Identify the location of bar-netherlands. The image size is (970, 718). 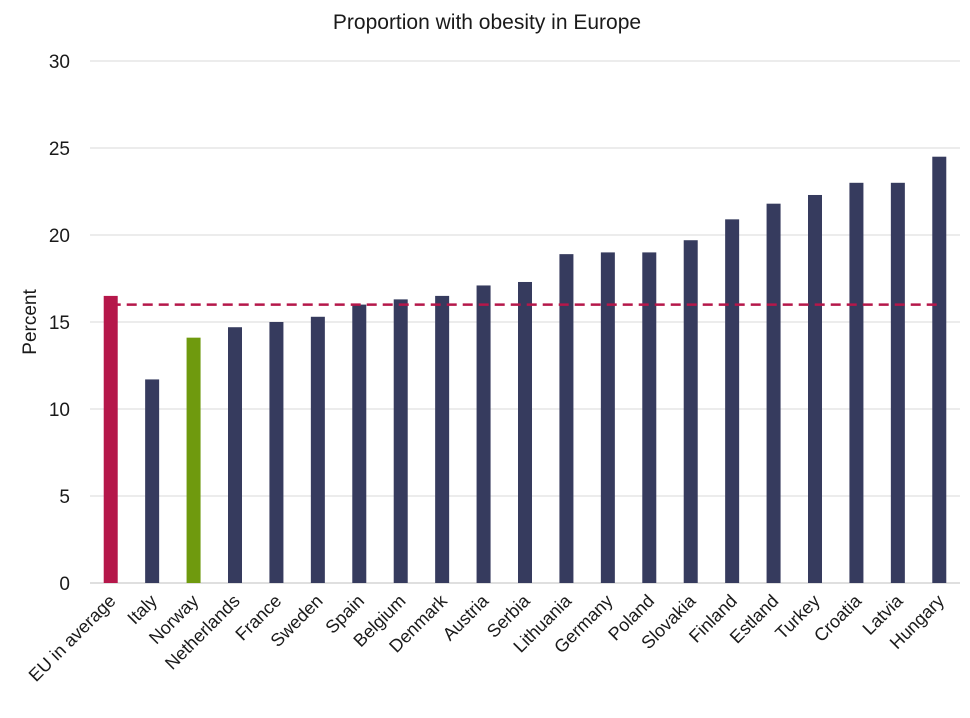
(235, 455).